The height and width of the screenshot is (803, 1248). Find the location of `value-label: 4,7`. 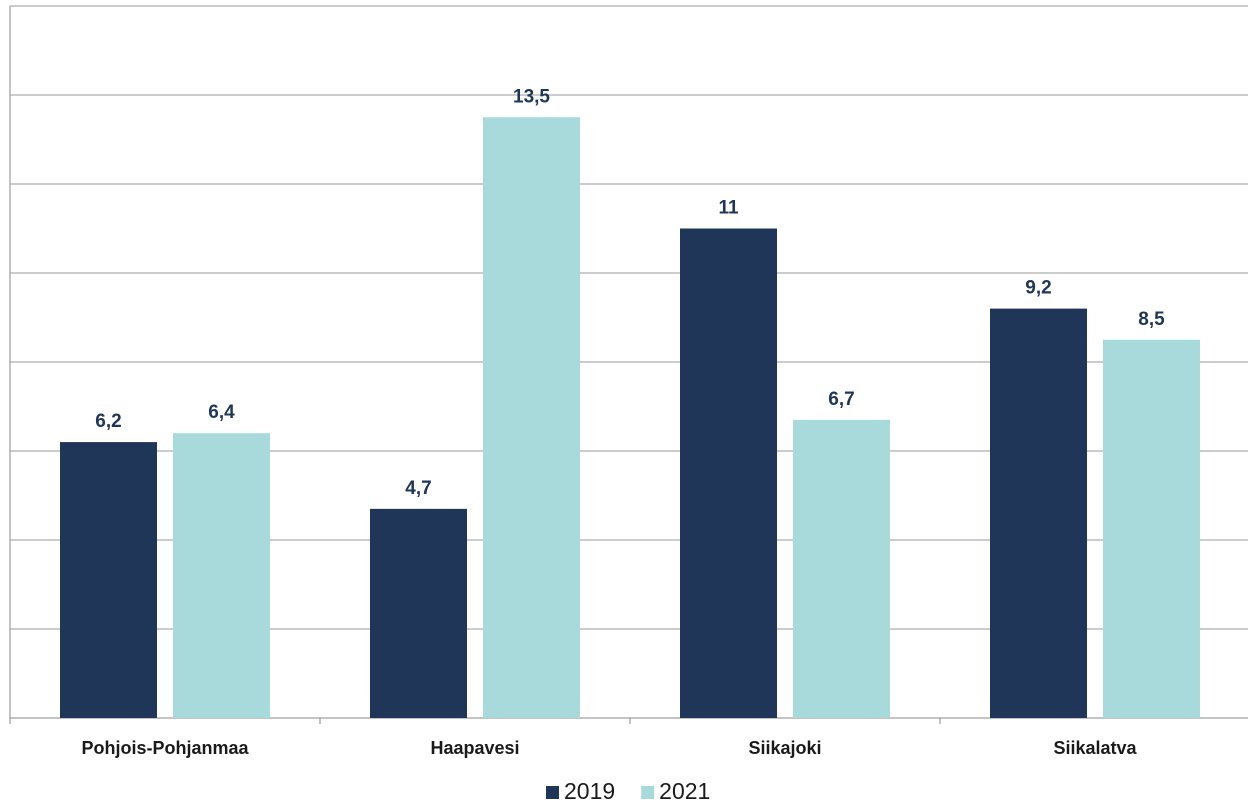

value-label: 4,7 is located at coordinates (418, 488).